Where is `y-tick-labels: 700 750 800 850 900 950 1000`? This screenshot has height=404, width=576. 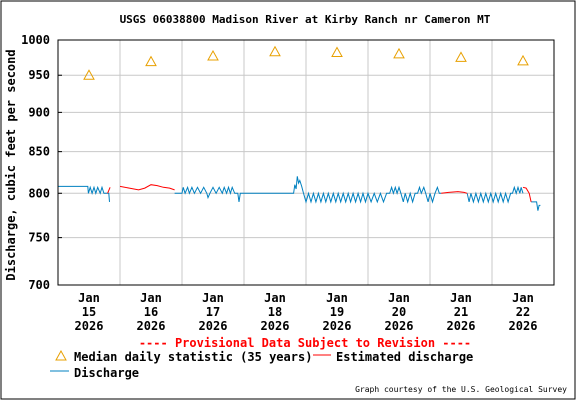 y-tick-labels: 700 750 800 850 900 950 1000 is located at coordinates (41, 162).